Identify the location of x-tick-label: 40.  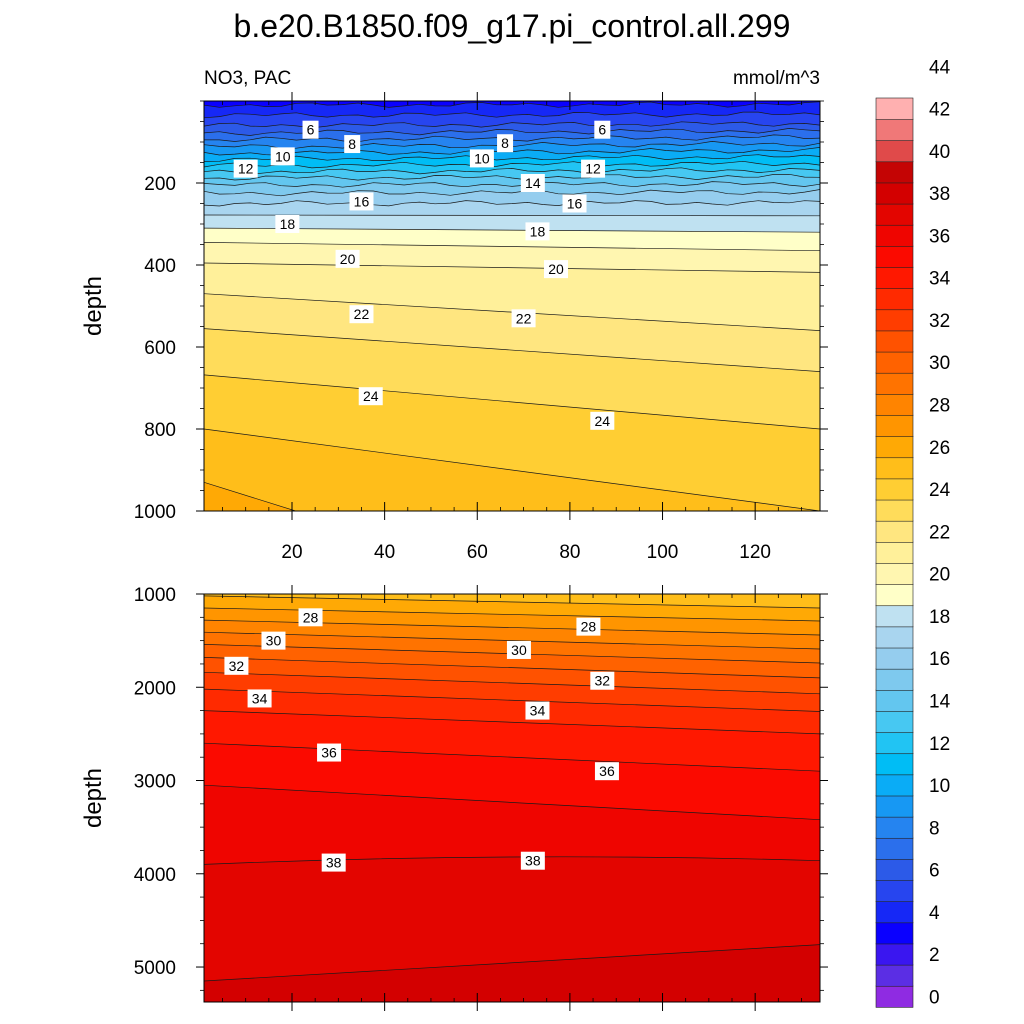
(384, 552).